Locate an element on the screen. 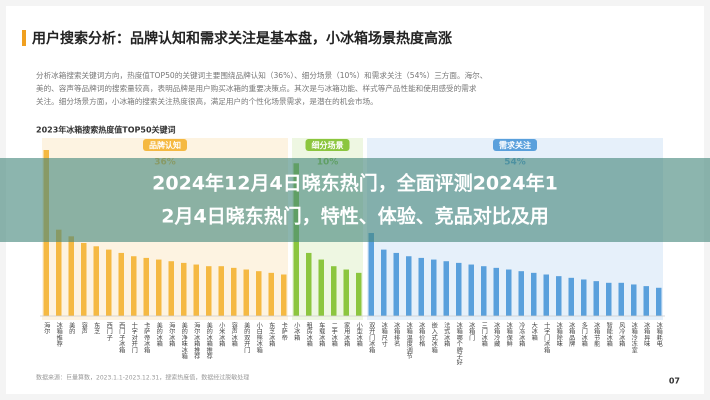 Image resolution: width=710 pixels, height=400 pixels. x-tick-label: 美的净味冰箱 is located at coordinates (183, 340).